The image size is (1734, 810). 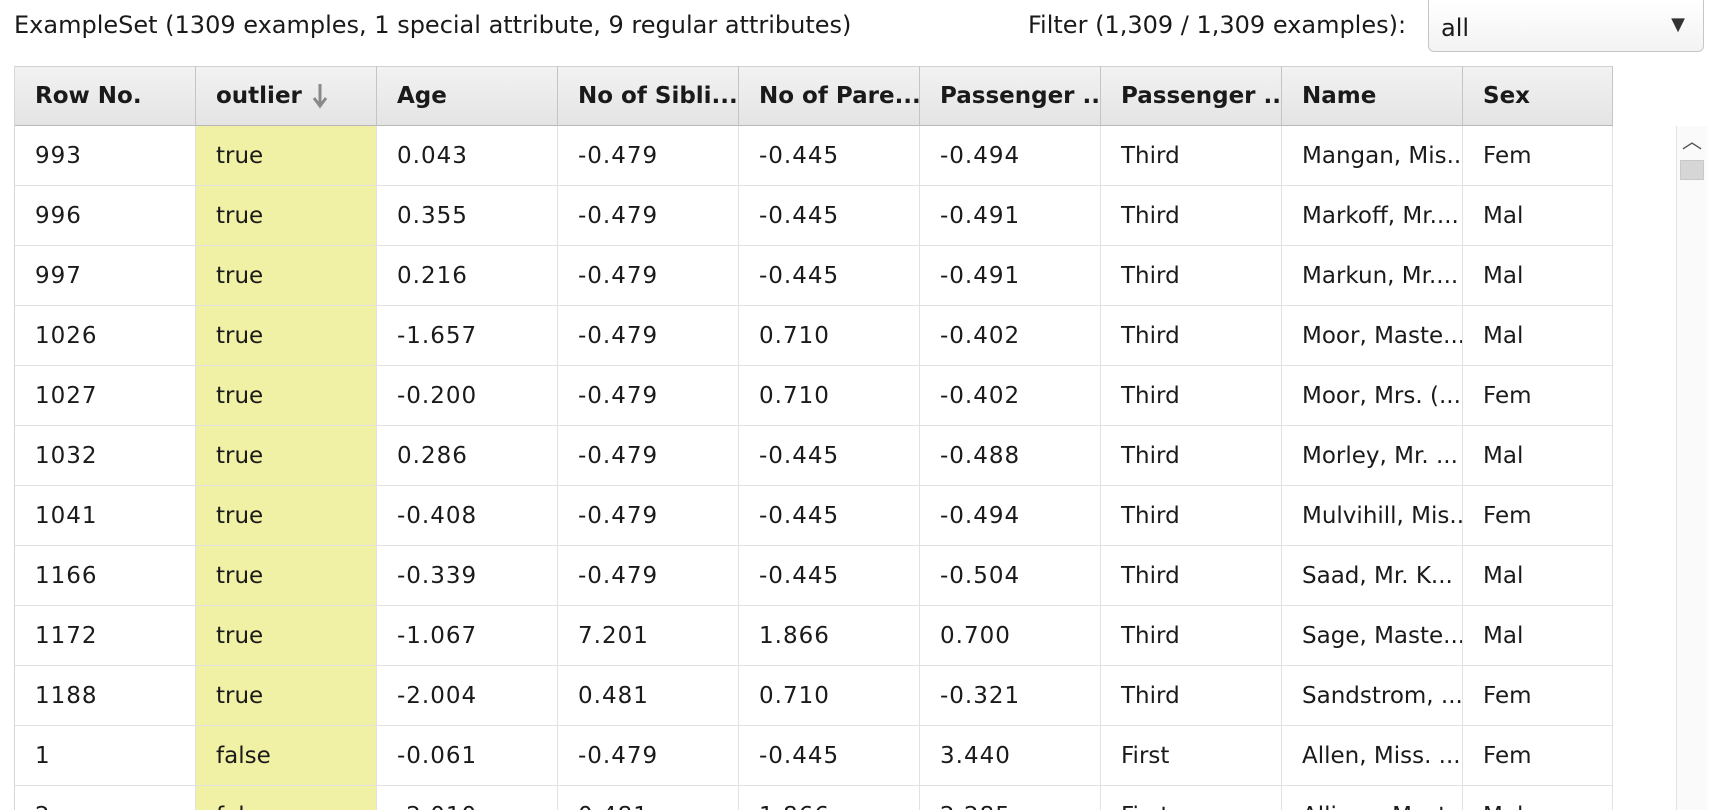 I want to click on cell-age: -0.200, so click(x=467, y=396).